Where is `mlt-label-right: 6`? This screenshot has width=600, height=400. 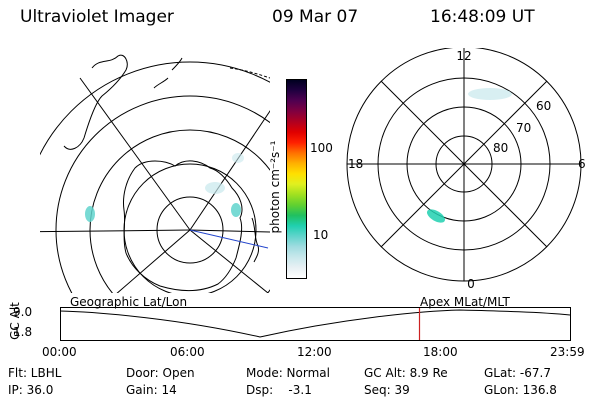 mlt-label-right: 6 is located at coordinates (582, 164).